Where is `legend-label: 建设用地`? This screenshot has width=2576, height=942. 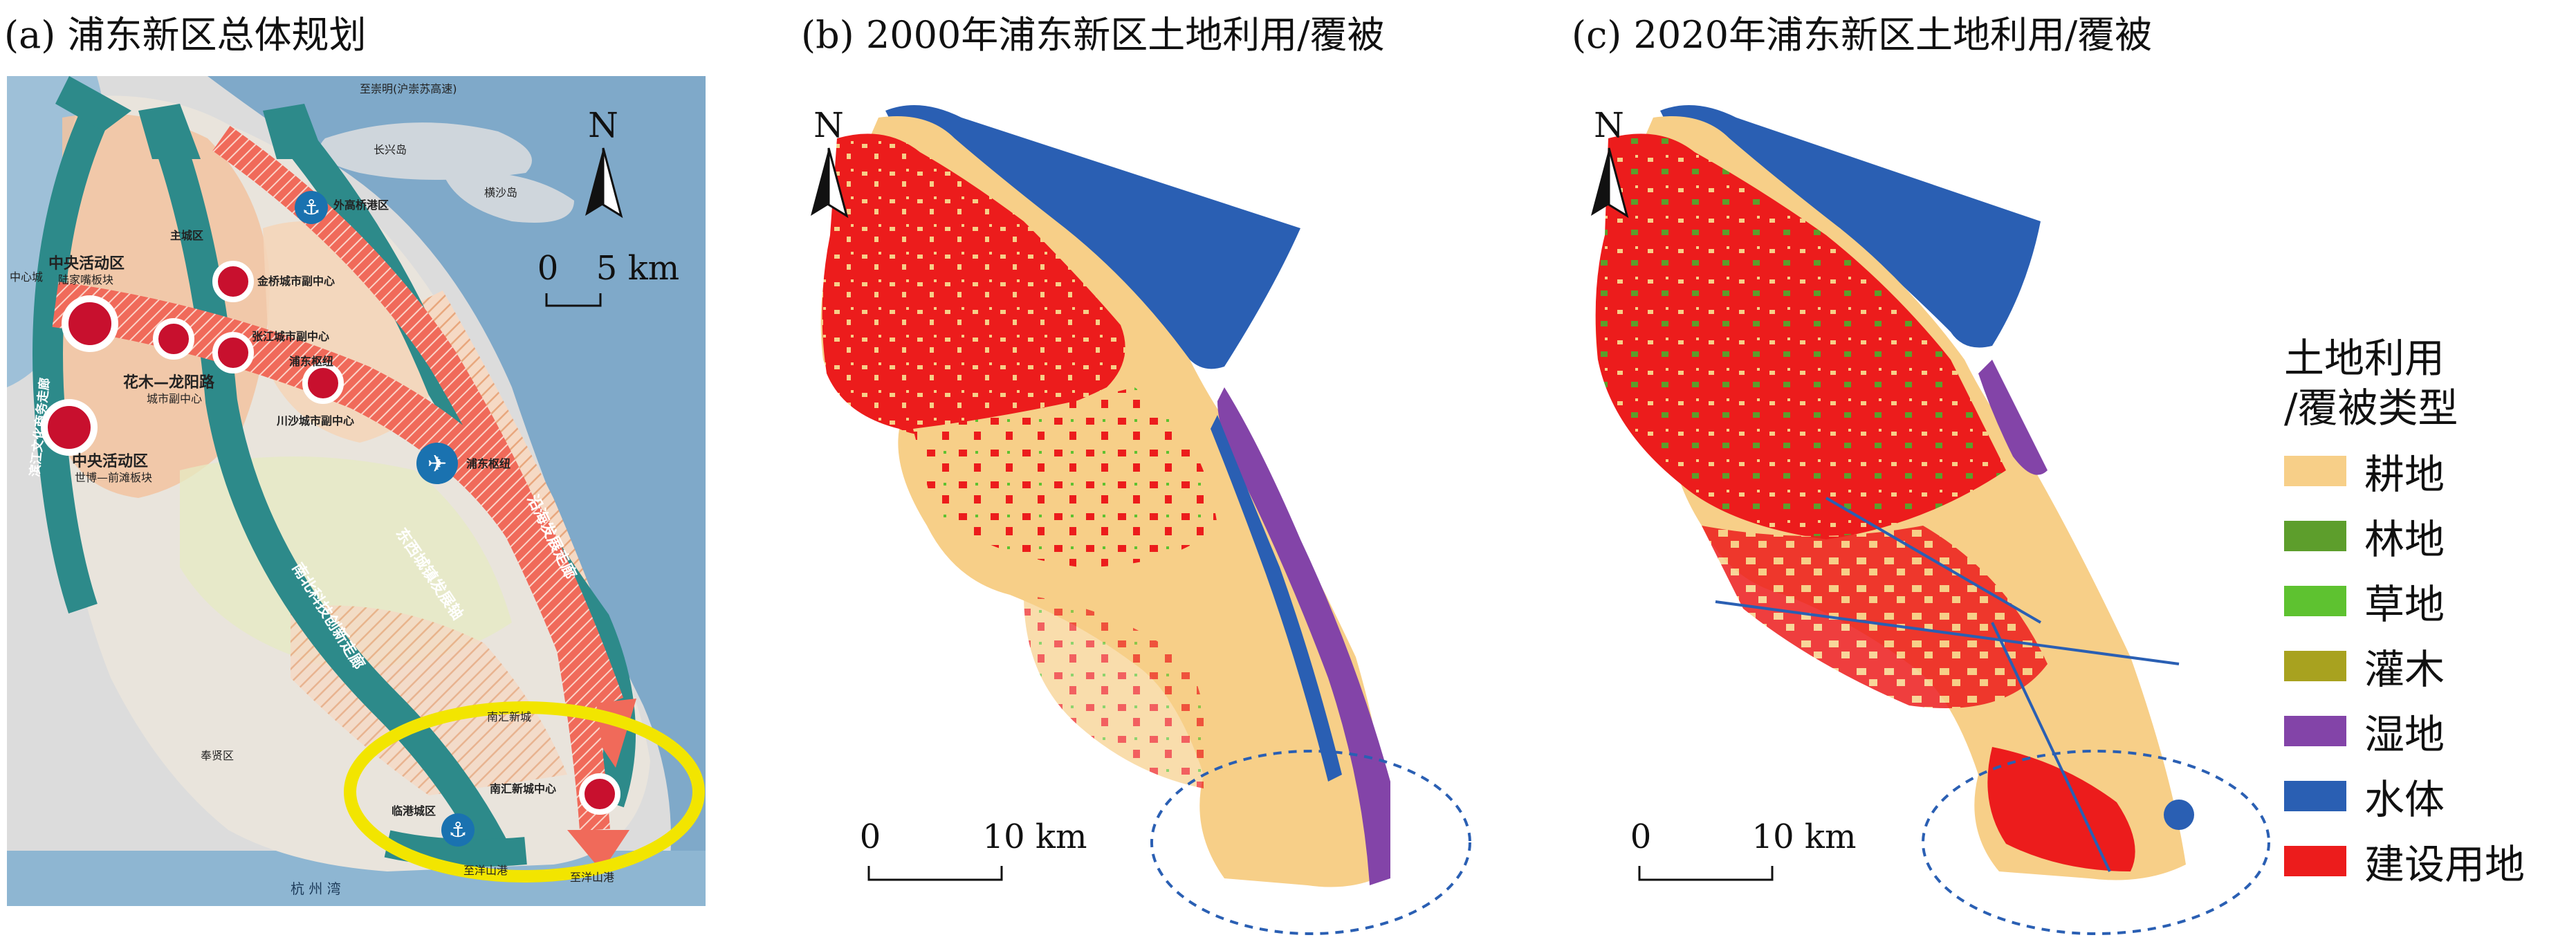 legend-label: 建设用地 is located at coordinates (2445, 864).